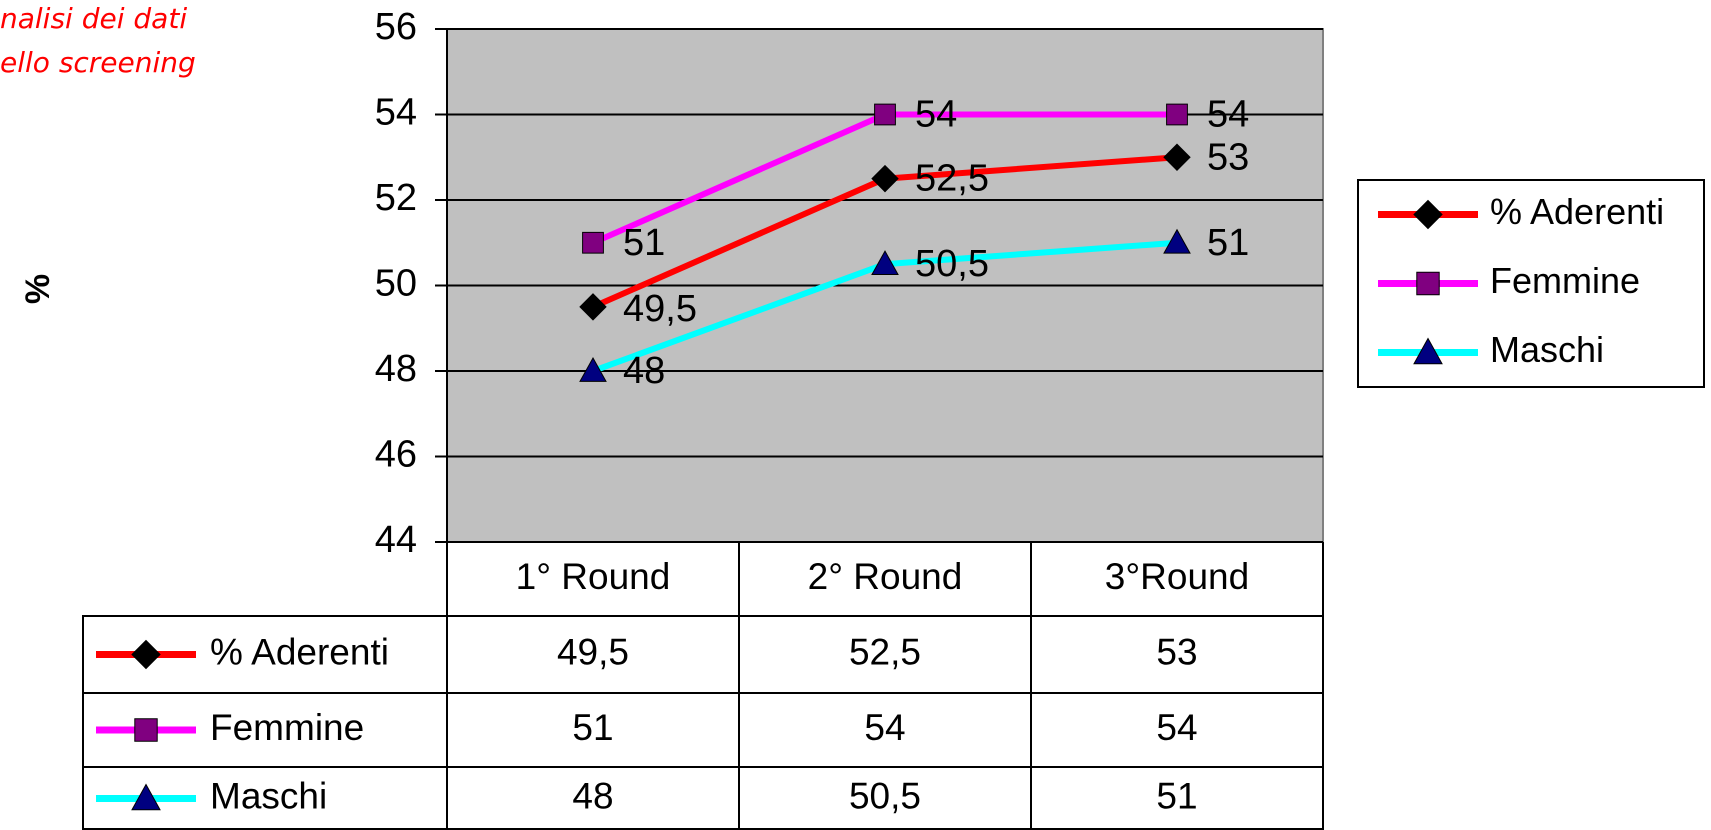 Image resolution: width=1711 pixels, height=830 pixels. What do you see at coordinates (952, 179) in the screenshot?
I see `data-label: 52,5` at bounding box center [952, 179].